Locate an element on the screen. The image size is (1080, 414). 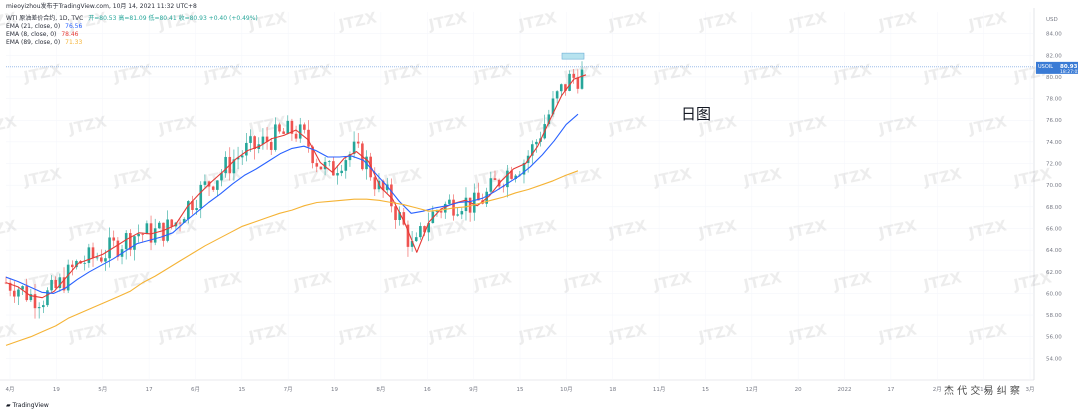
highlight-box is located at coordinates (573, 56).